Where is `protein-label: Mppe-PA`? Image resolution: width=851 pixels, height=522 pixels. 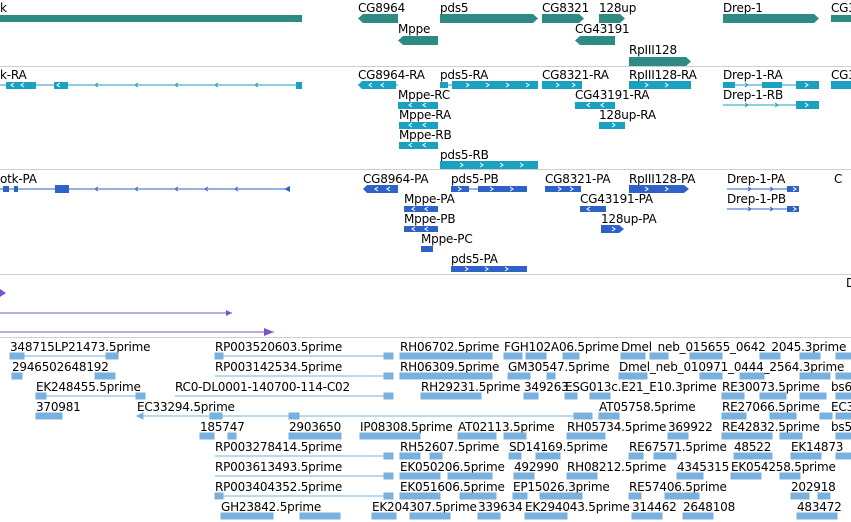 protein-label: Mppe-PA is located at coordinates (429, 199).